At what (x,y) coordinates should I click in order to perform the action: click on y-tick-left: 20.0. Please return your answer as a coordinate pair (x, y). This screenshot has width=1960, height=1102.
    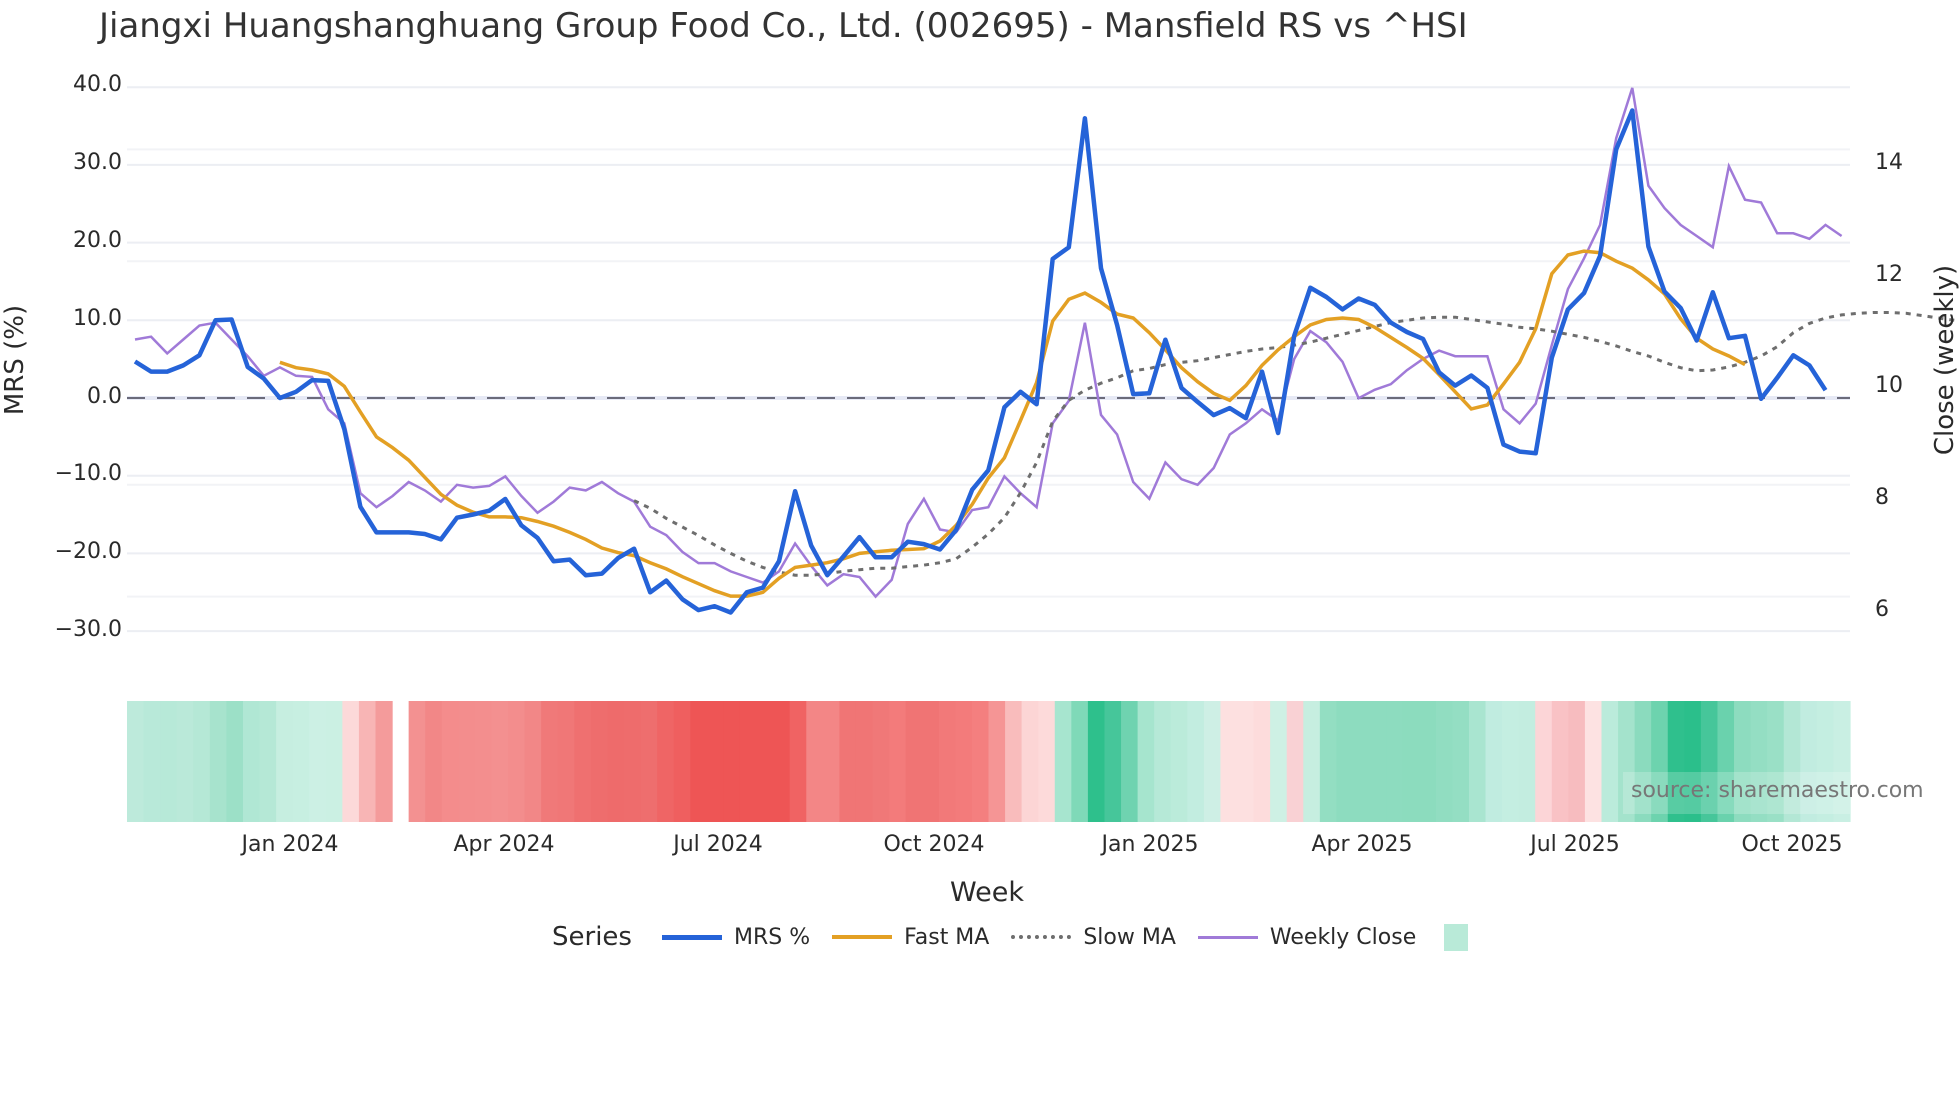
    Looking at the image, I should click on (97, 240).